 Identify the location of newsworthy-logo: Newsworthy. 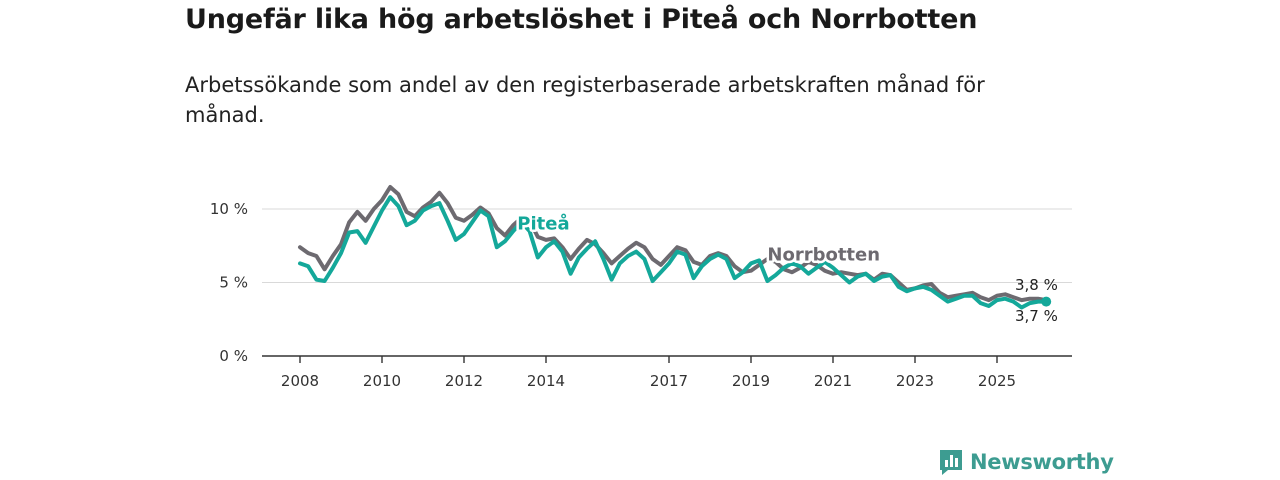
(1026, 462).